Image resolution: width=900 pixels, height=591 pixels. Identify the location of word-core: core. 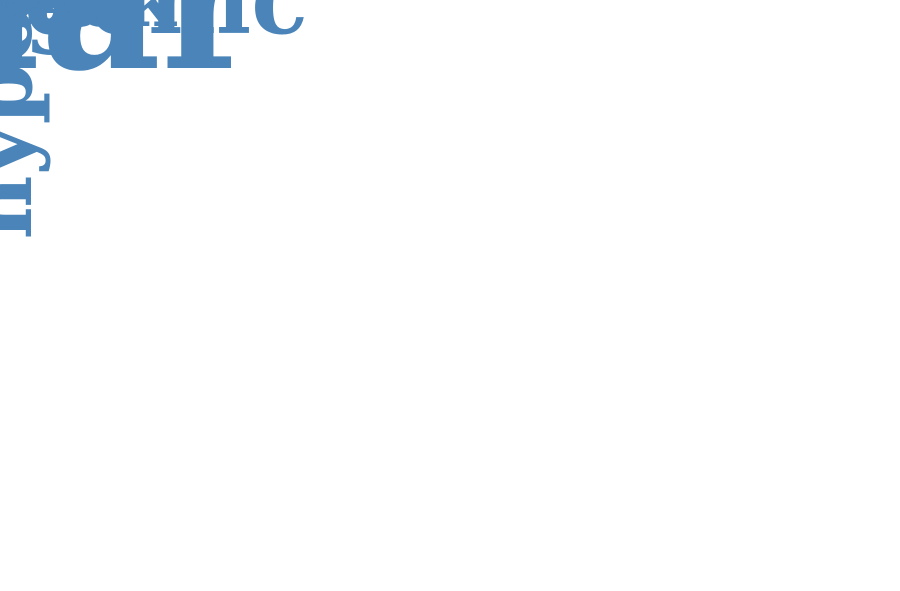
(8, 3).